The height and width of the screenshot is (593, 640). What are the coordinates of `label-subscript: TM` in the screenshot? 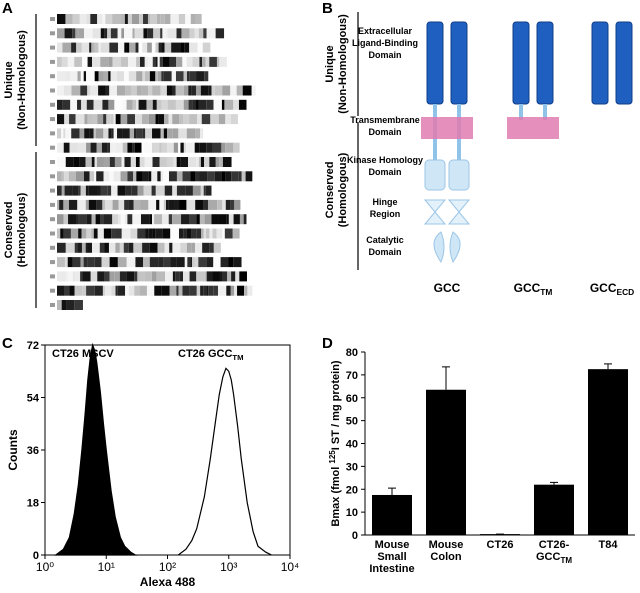 It's located at (237, 357).